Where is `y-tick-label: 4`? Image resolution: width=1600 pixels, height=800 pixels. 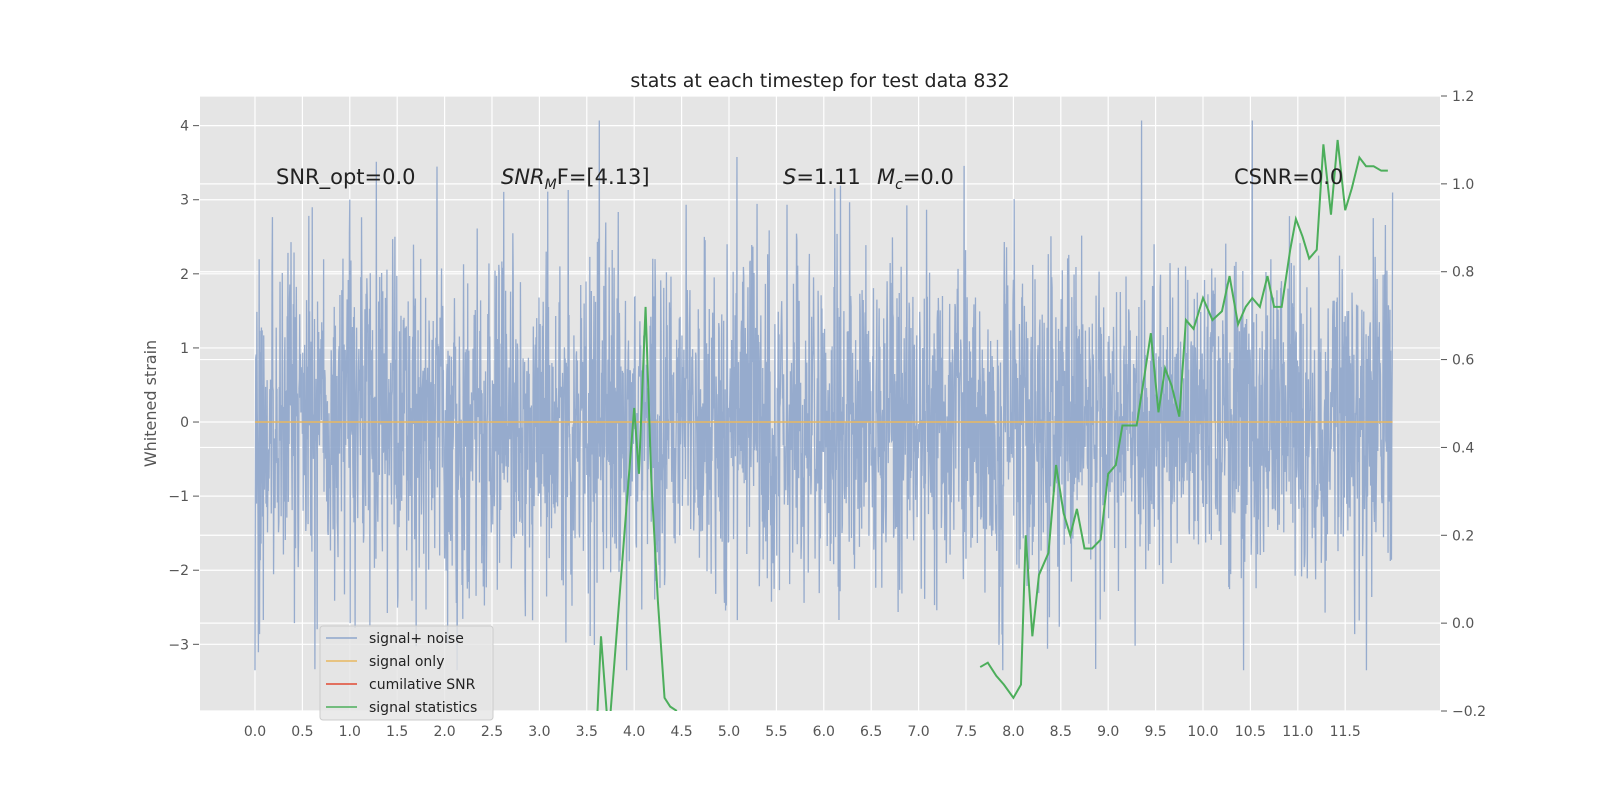 y-tick-label: 4 is located at coordinates (184, 127).